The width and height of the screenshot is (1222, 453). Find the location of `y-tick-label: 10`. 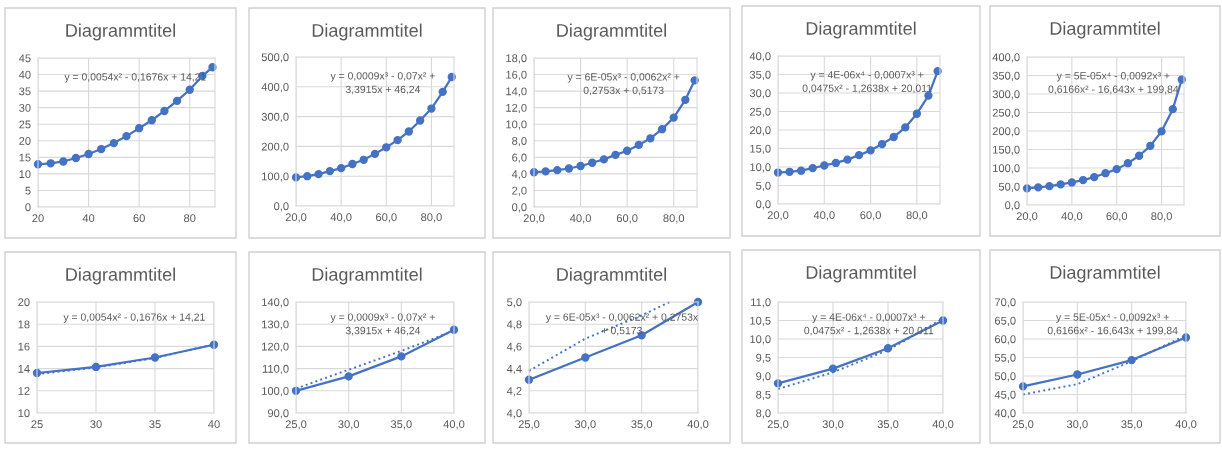

y-tick-label: 10 is located at coordinates (24, 413).